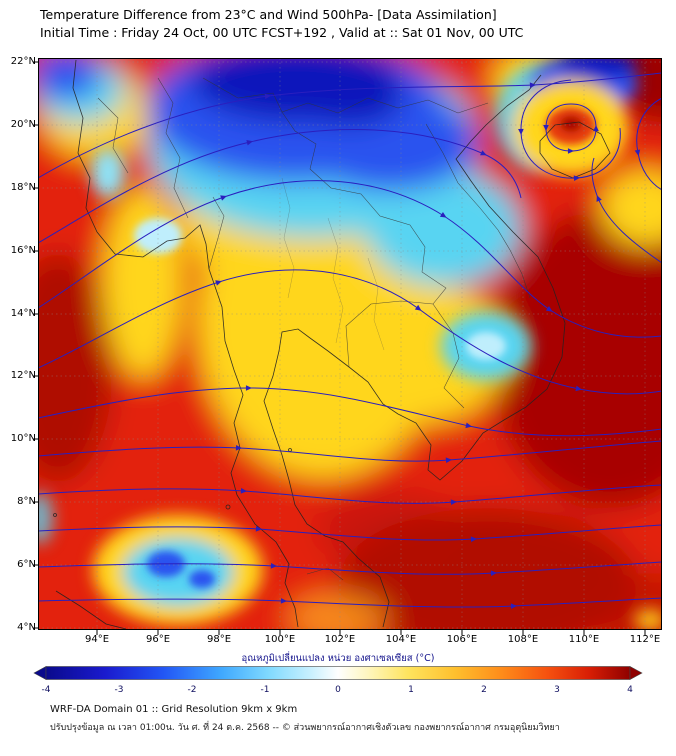 Image resolution: width=676 pixels, height=756 pixels. What do you see at coordinates (645, 639) in the screenshot?
I see `lon-tick-label: 112°E` at bounding box center [645, 639].